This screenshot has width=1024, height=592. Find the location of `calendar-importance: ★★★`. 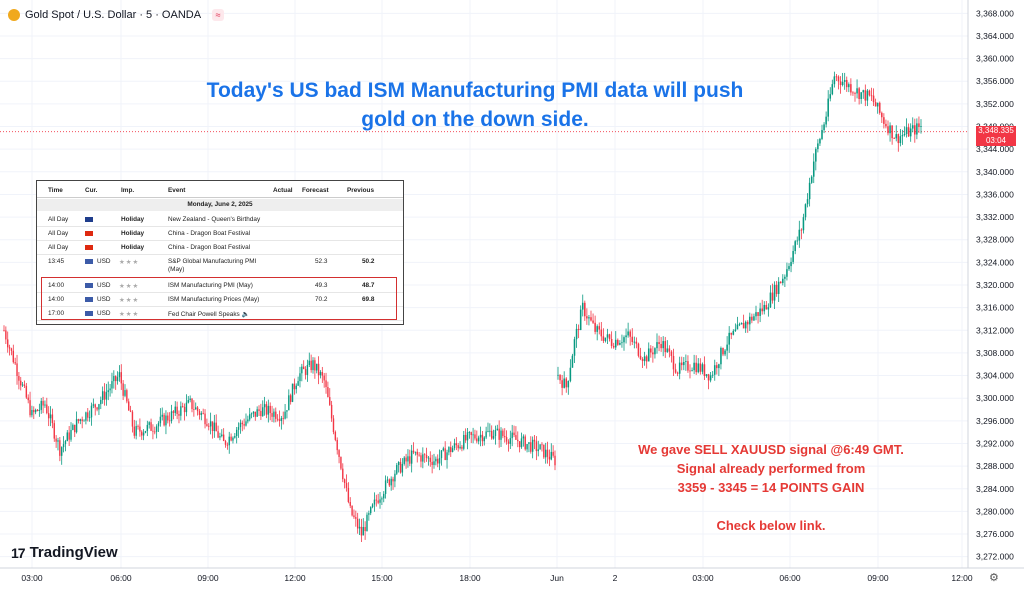

calendar-importance: ★★★ is located at coordinates (129, 314).